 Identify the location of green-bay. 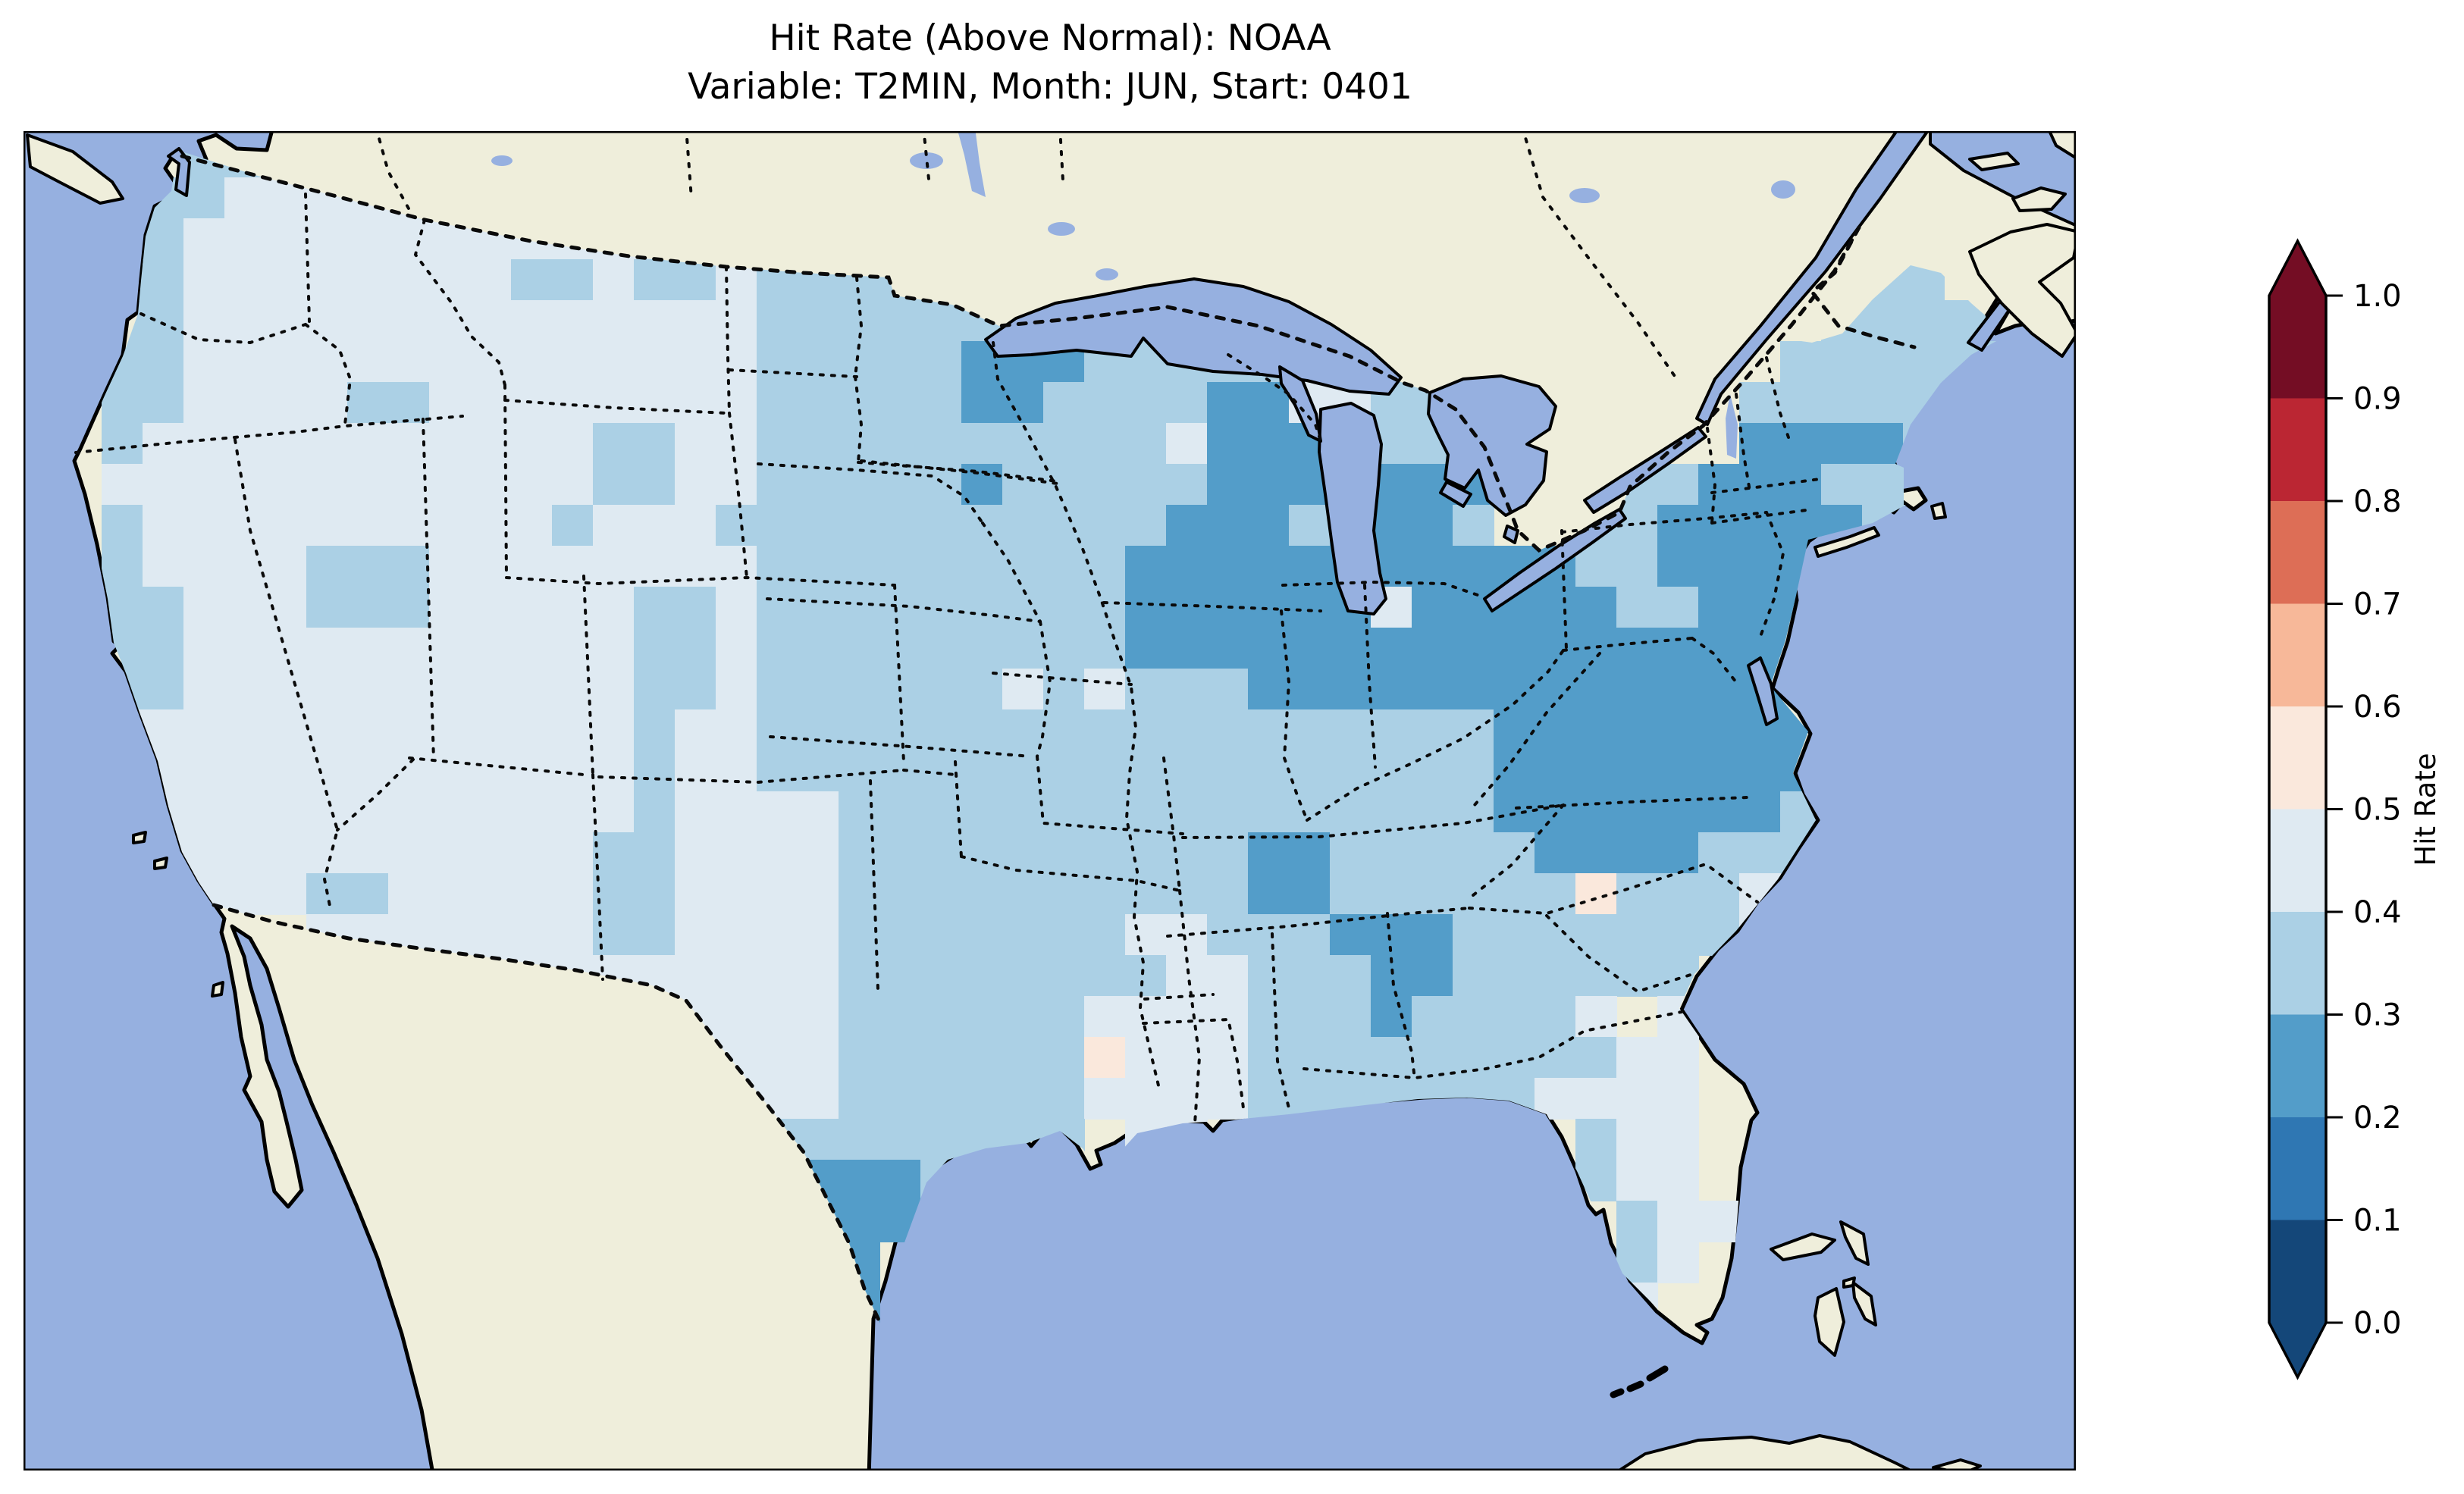
(1300, 404).